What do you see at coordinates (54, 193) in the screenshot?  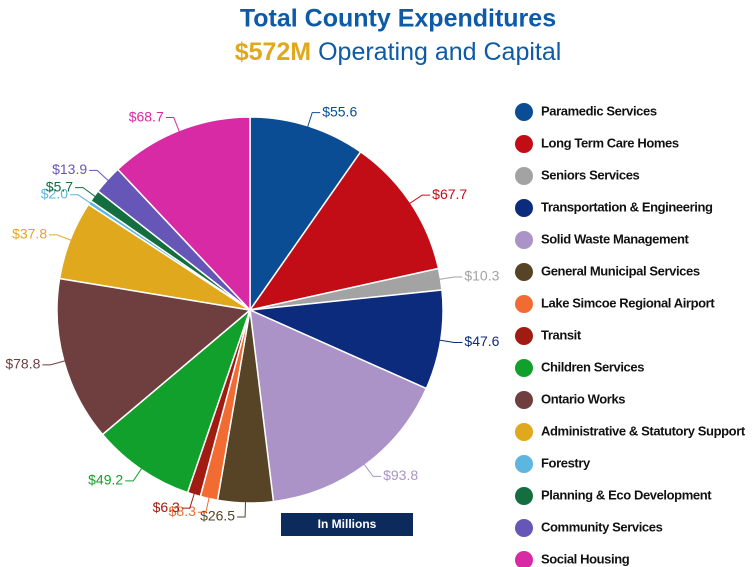 I see `value-label: $2.0` at bounding box center [54, 193].